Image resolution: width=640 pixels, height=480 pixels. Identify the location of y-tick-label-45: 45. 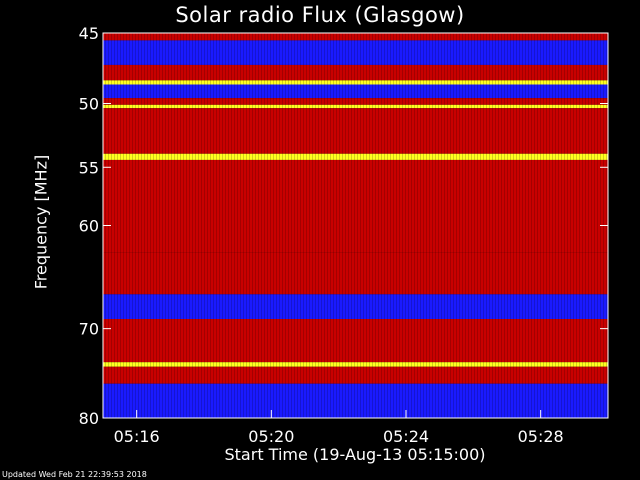
(89, 33).